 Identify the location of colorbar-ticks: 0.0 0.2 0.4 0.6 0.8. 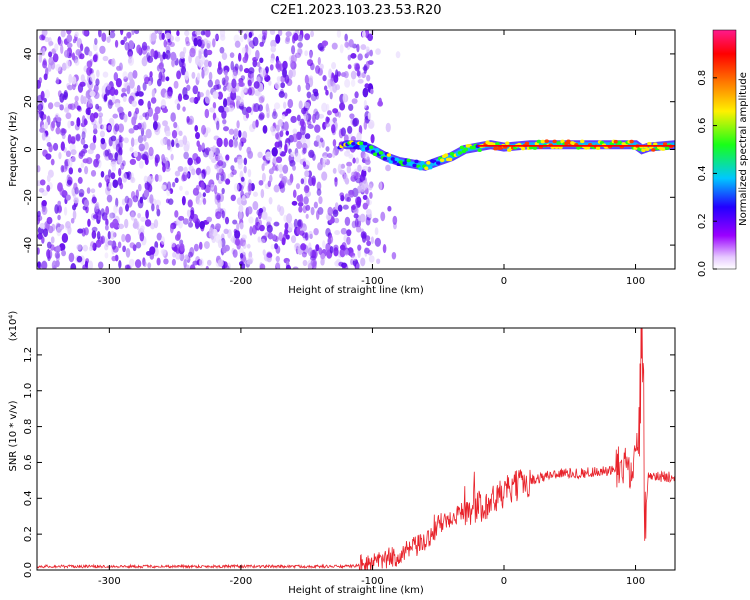
(707, 173).